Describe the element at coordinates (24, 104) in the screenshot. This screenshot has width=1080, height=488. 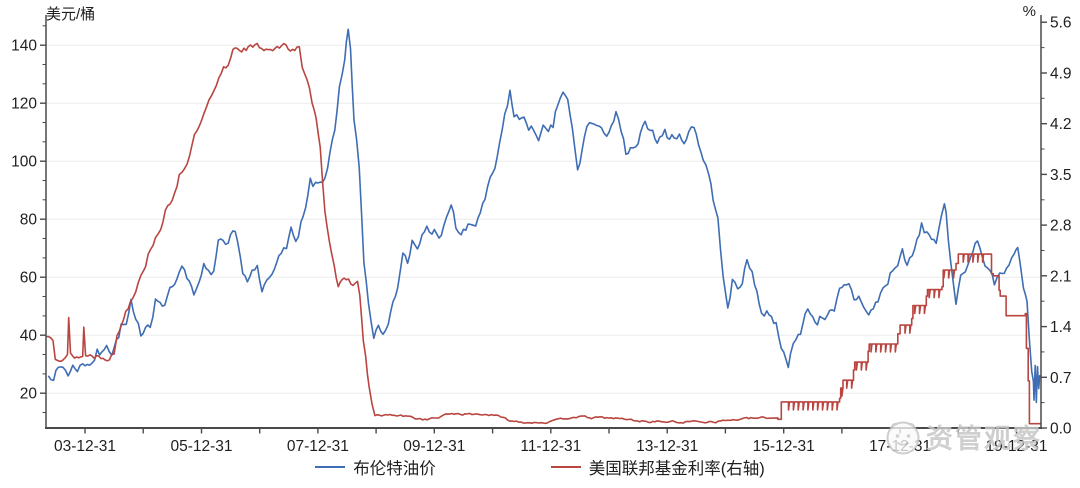
I see `svg-text: 120` at that location.